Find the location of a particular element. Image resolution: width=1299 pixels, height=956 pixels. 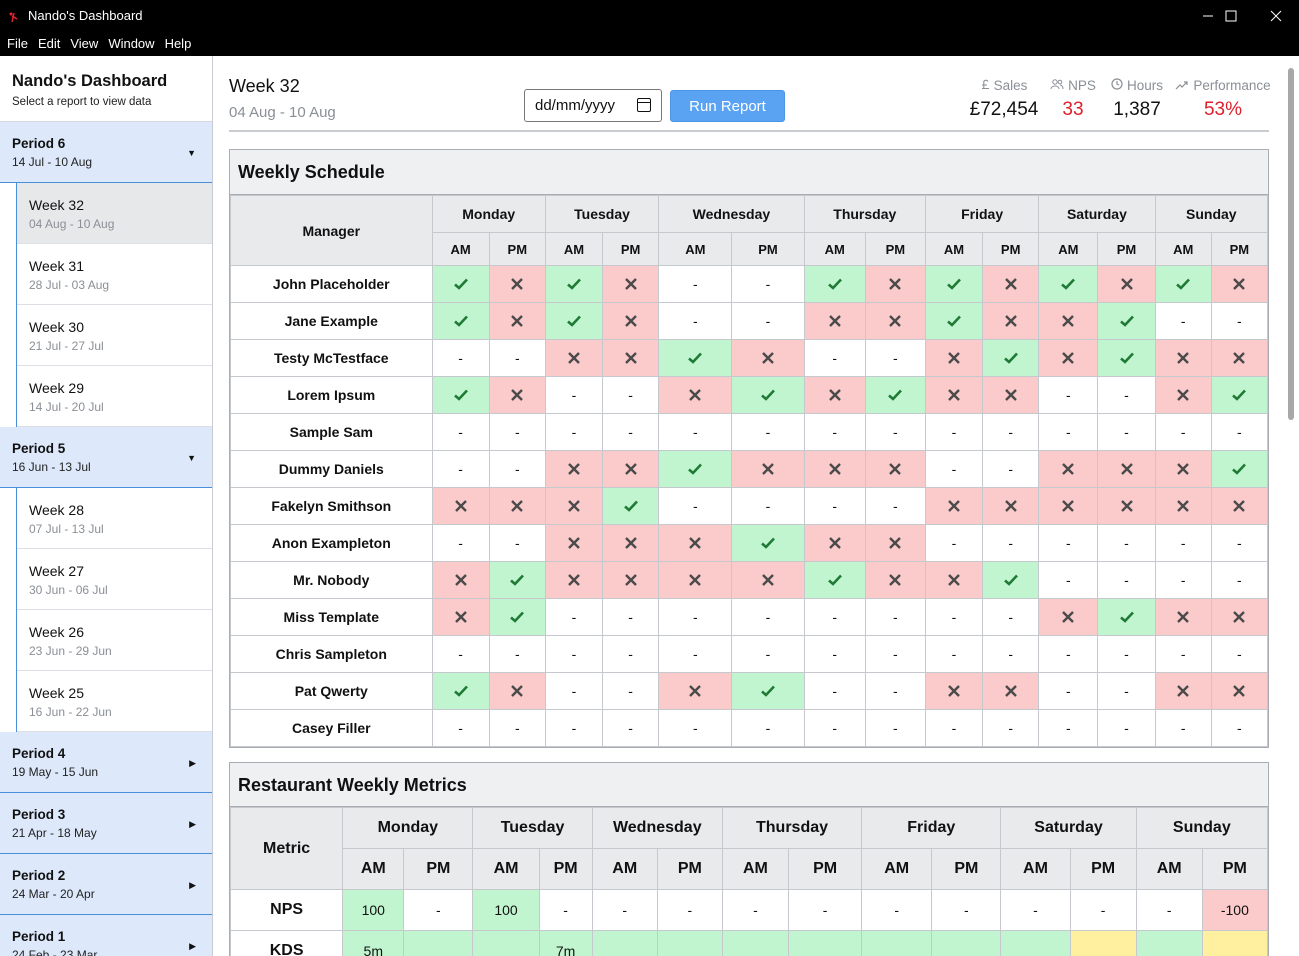

day-header: Tuesday is located at coordinates (532, 828).